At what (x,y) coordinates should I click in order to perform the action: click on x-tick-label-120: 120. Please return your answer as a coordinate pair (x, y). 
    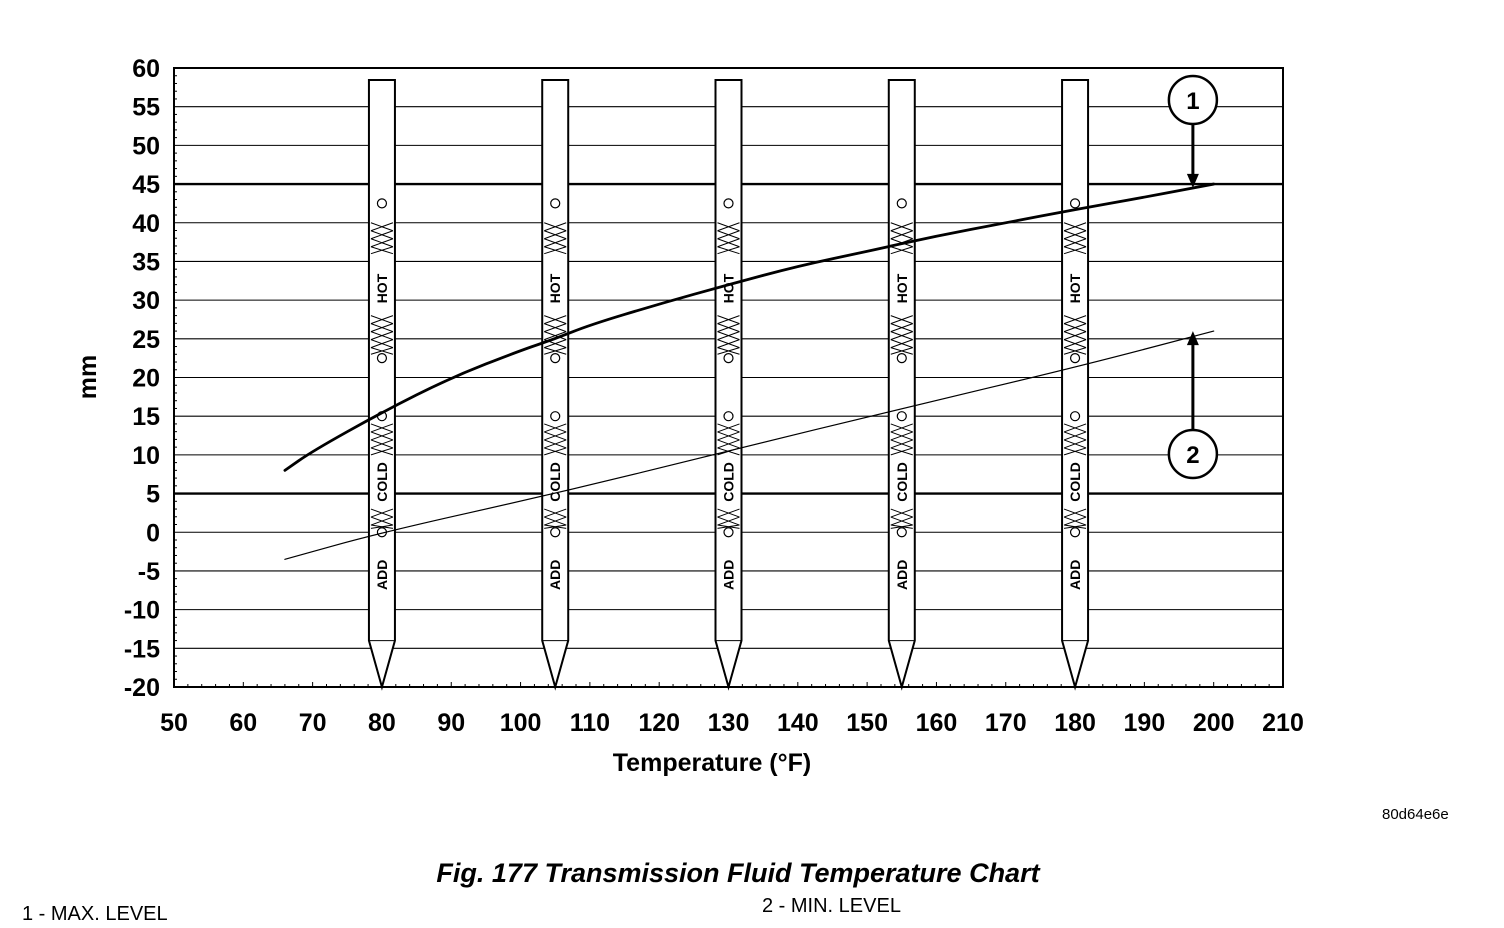
    Looking at the image, I should click on (659, 723).